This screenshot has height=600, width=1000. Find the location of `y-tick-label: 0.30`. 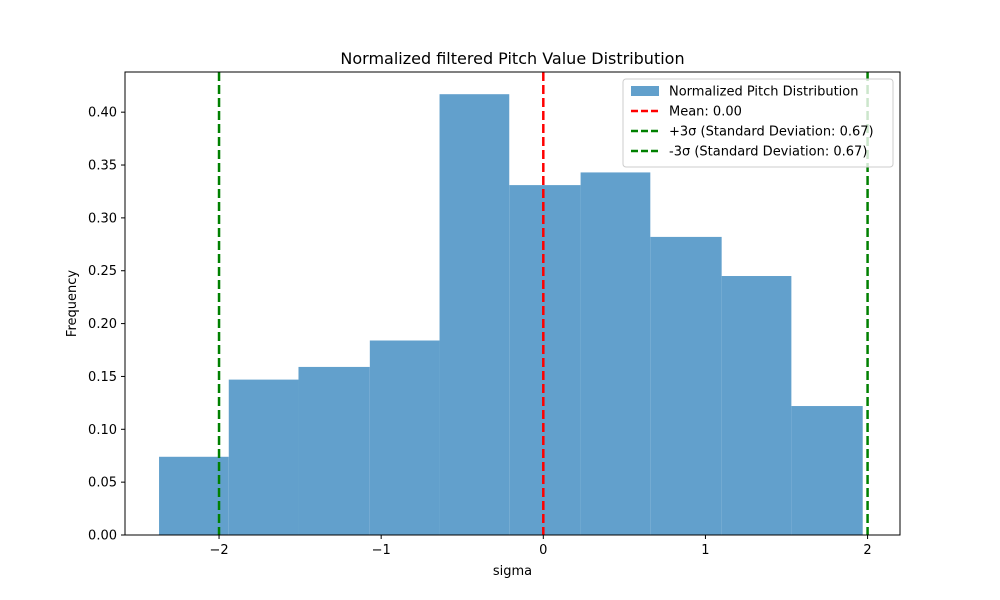

y-tick-label: 0.30 is located at coordinates (102, 218).